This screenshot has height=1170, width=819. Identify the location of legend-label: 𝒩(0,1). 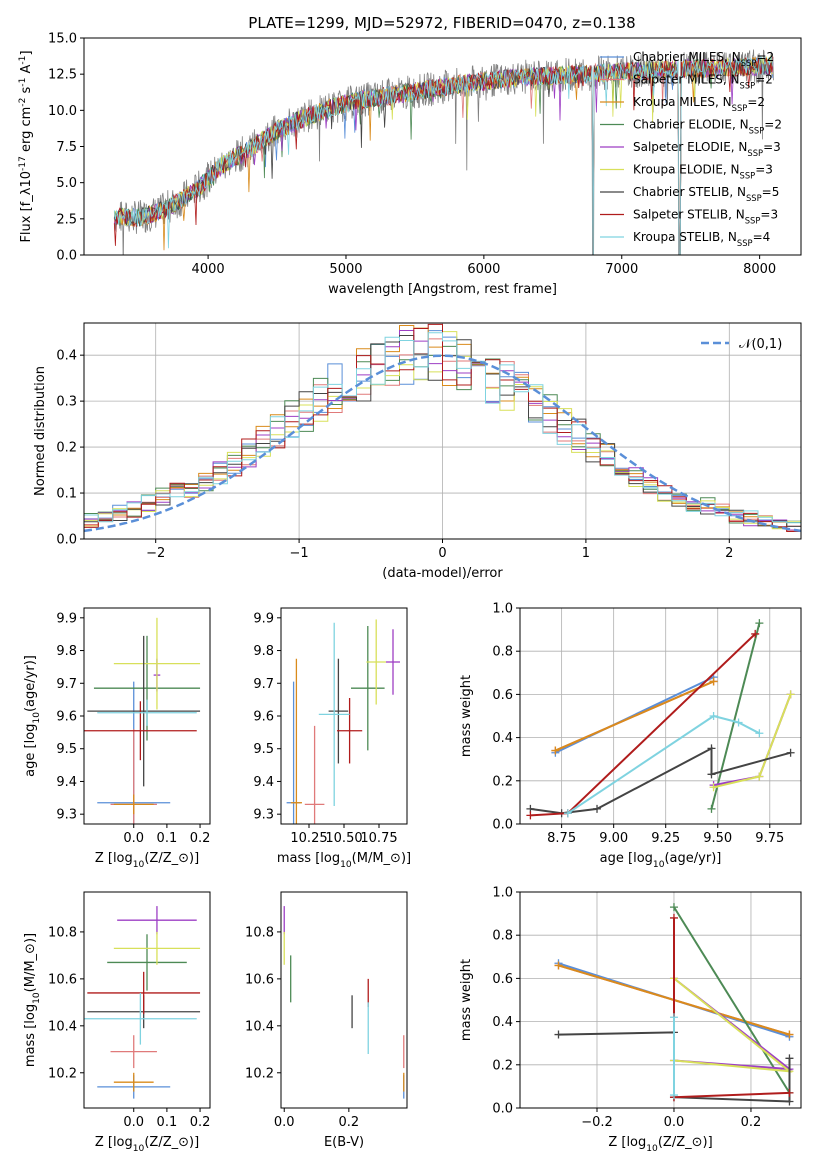
(760, 344).